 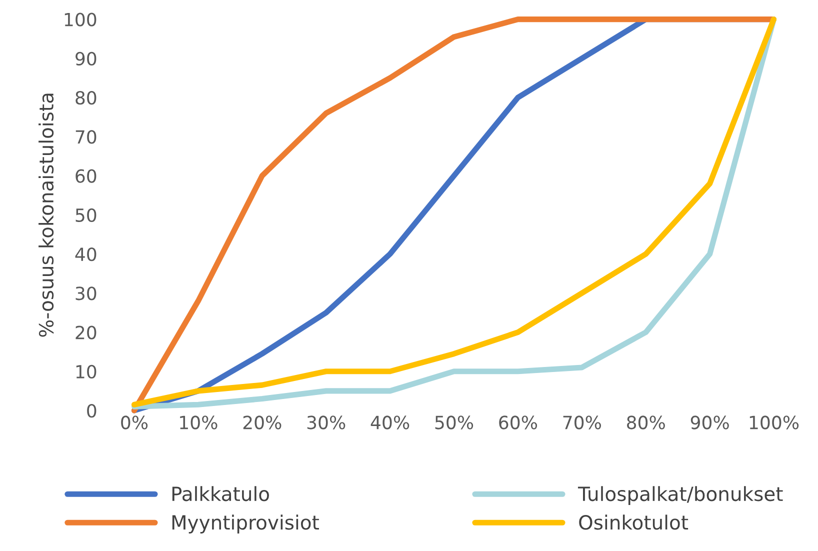 I want to click on y-tick-label: 90, so click(x=86, y=59).